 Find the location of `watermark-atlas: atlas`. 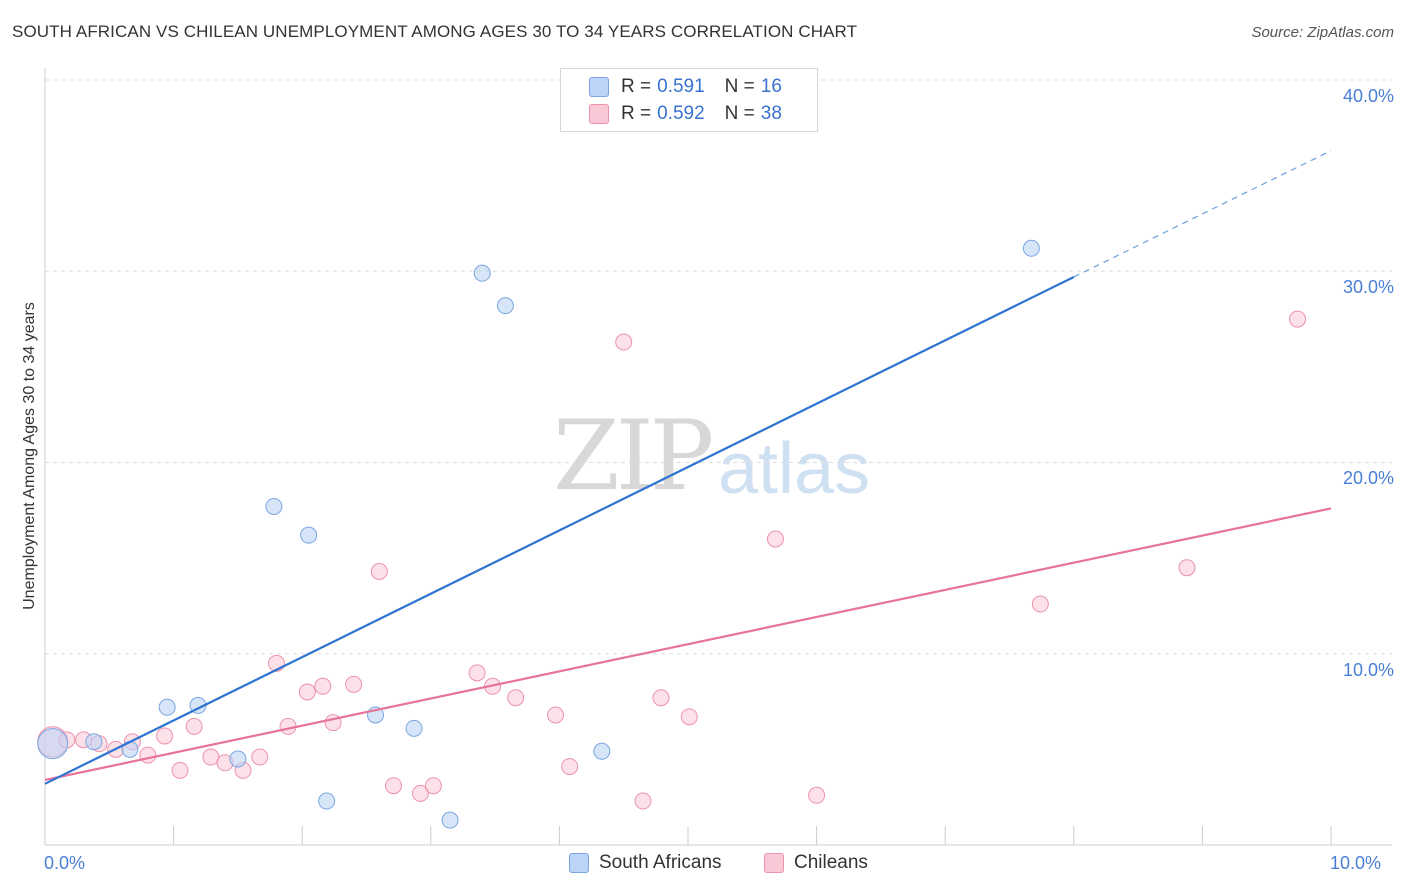

watermark-atlas: atlas is located at coordinates (794, 469).